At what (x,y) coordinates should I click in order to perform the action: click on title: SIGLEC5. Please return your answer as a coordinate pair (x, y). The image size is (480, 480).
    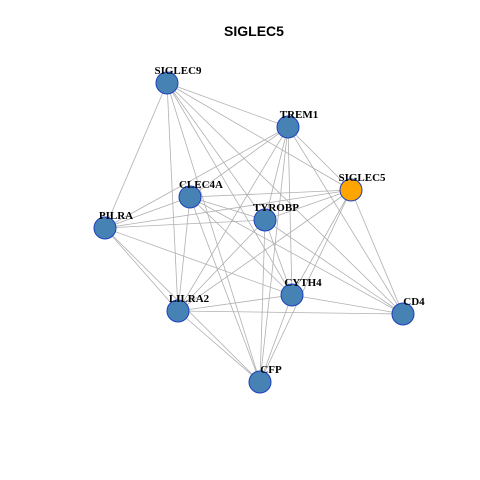
    Looking at the image, I should click on (254, 31).